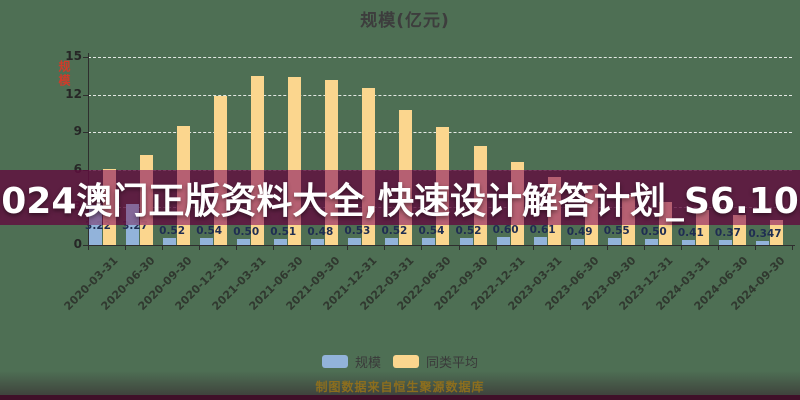 The height and width of the screenshot is (400, 800). I want to click on legend-item-规模: 规模, so click(351, 361).